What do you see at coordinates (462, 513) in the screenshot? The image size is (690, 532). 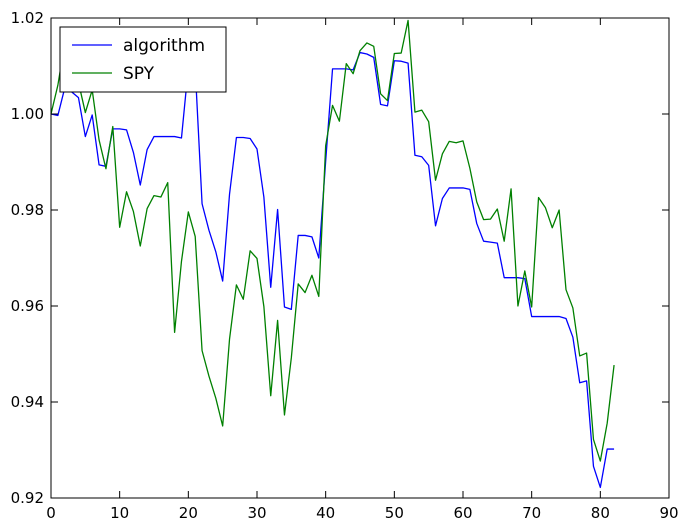 I see `x-tick-label: 60` at bounding box center [462, 513].